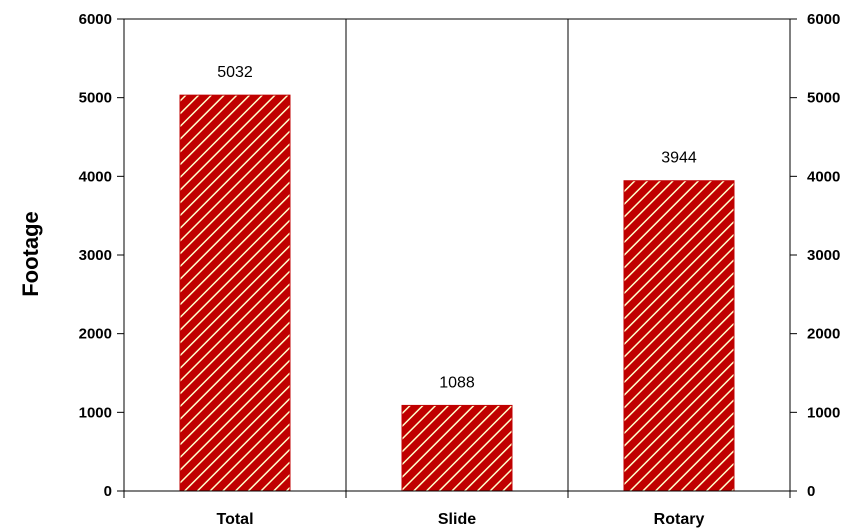  I want to click on bar-data-label: 1088, so click(457, 382).